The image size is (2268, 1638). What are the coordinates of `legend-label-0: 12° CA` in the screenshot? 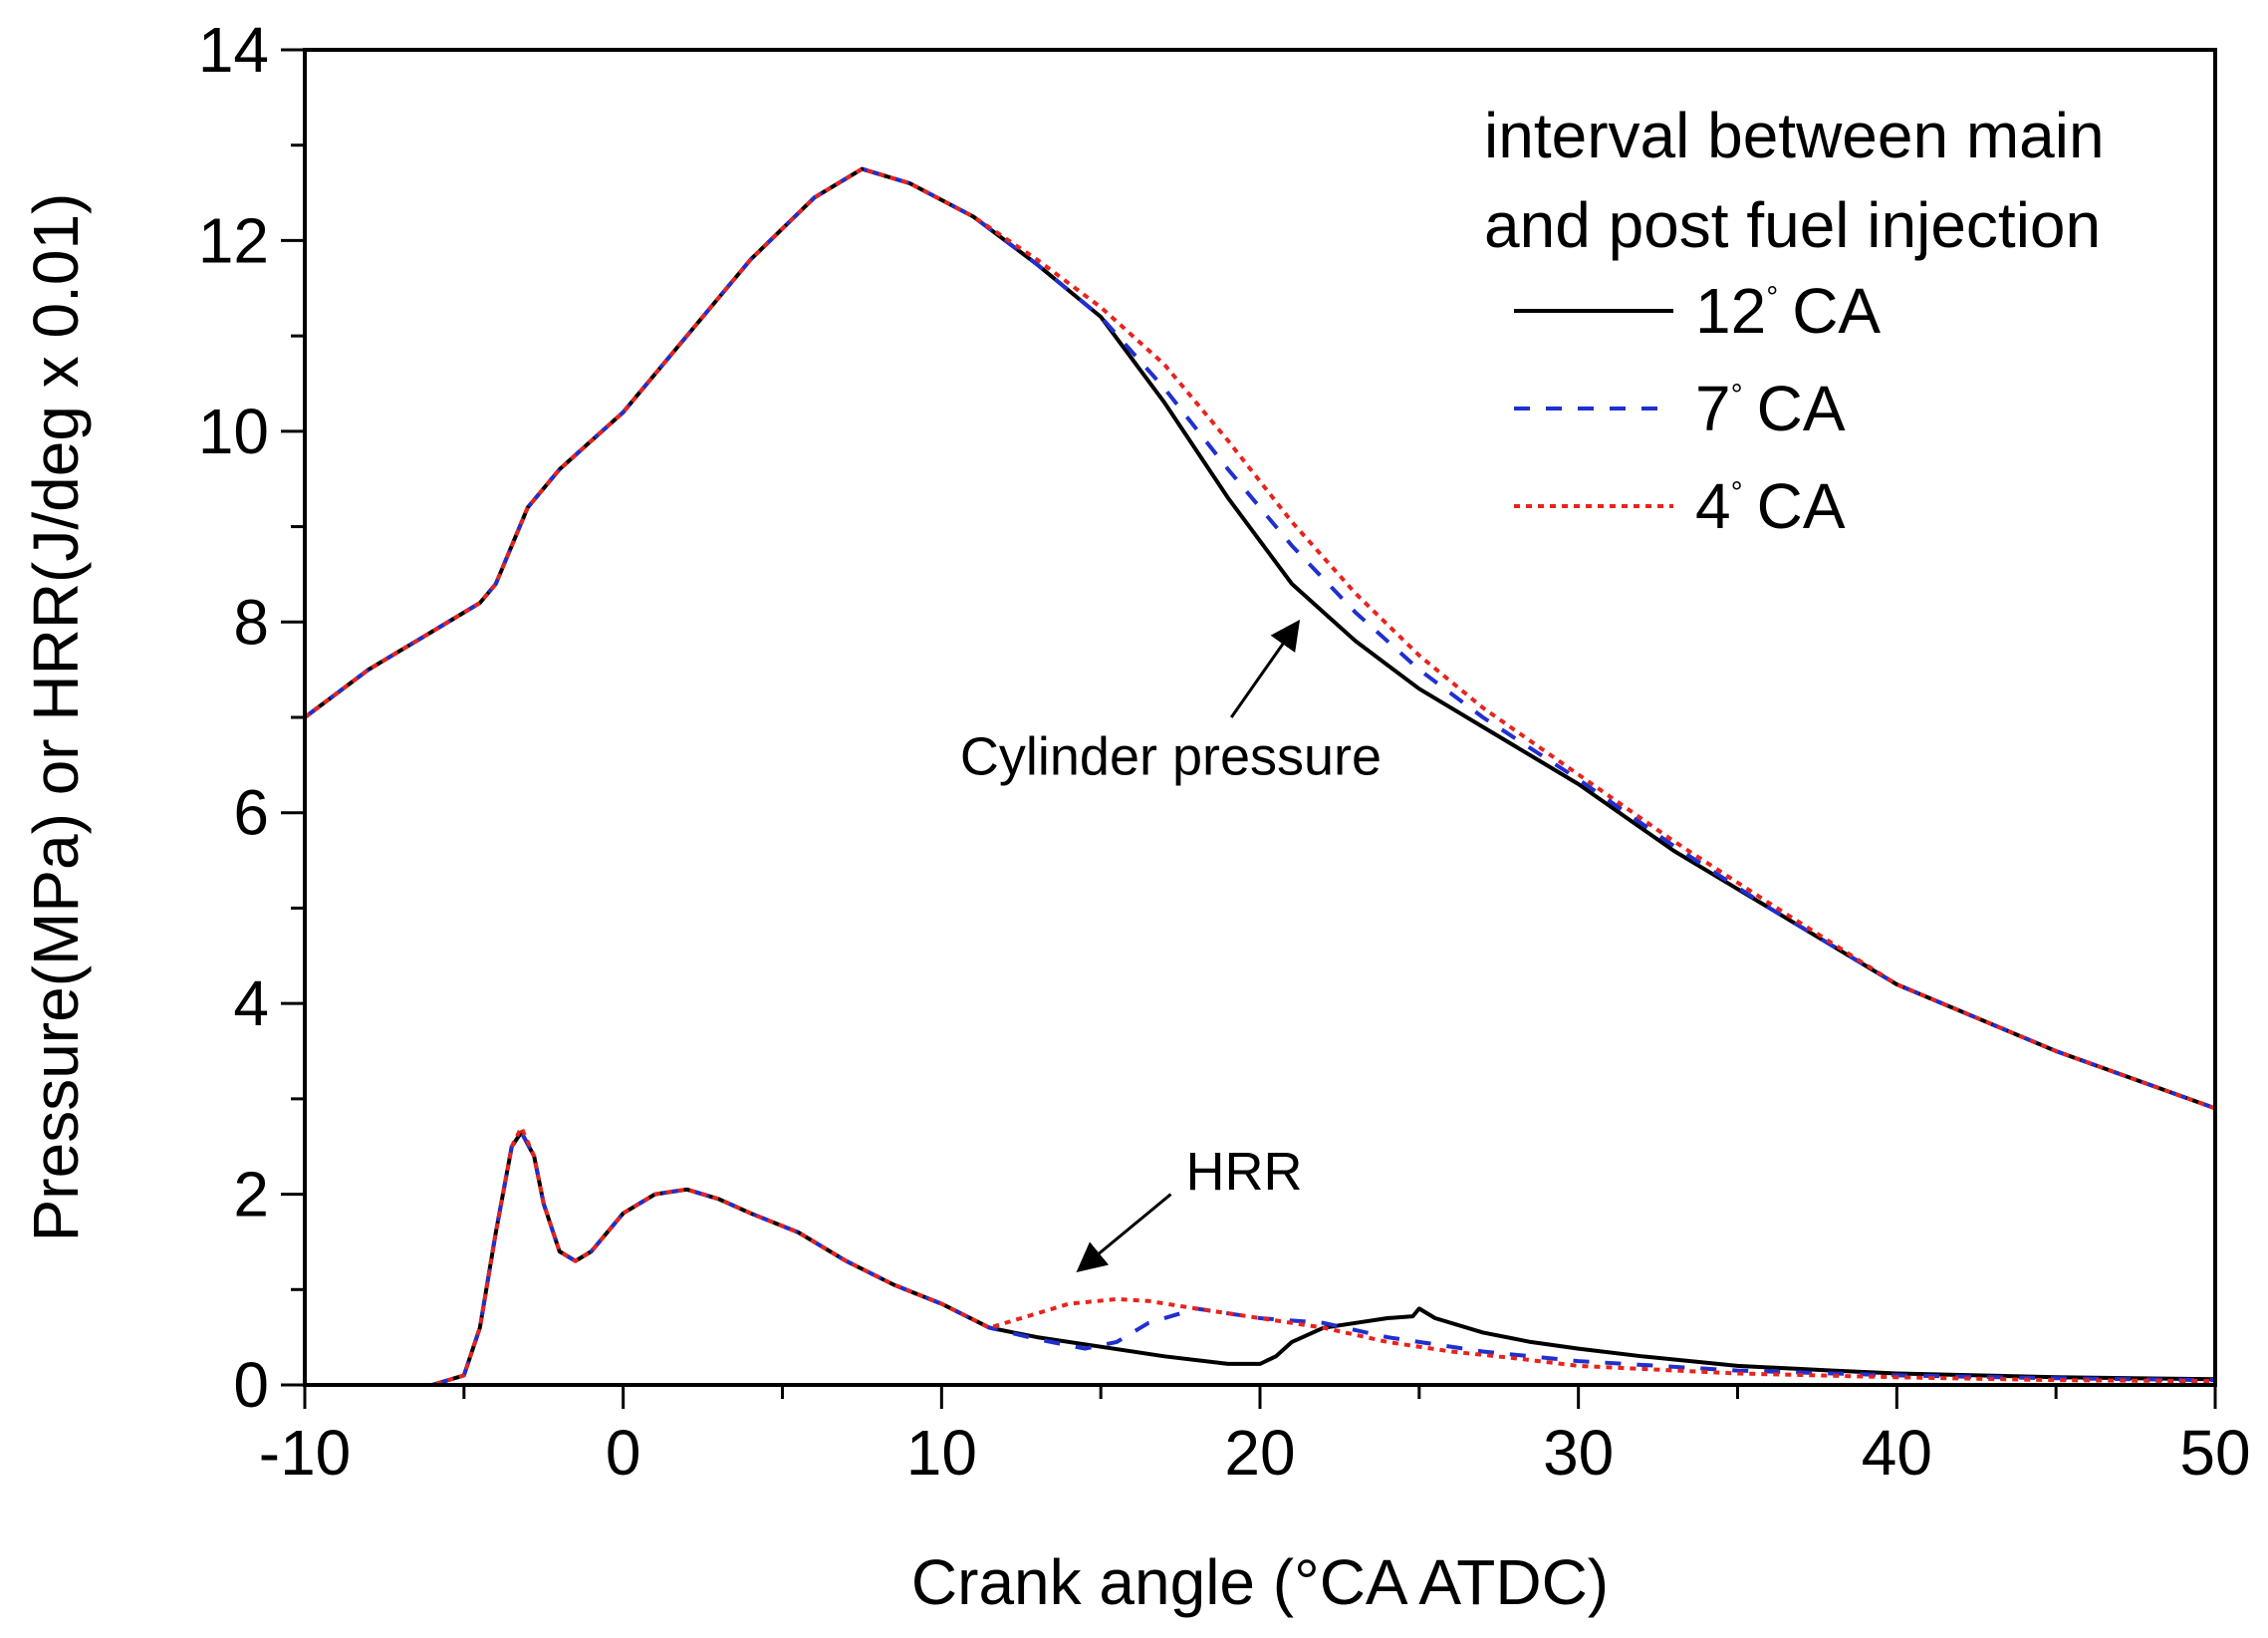 It's located at (1788, 311).